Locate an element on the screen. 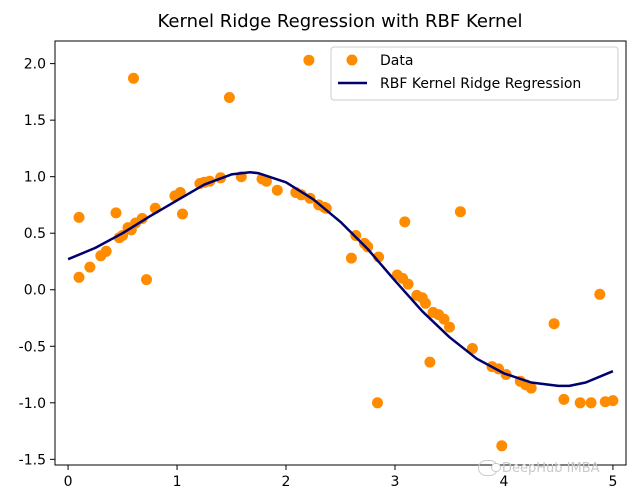  y-tick-label: -1.0 is located at coordinates (32, 404).